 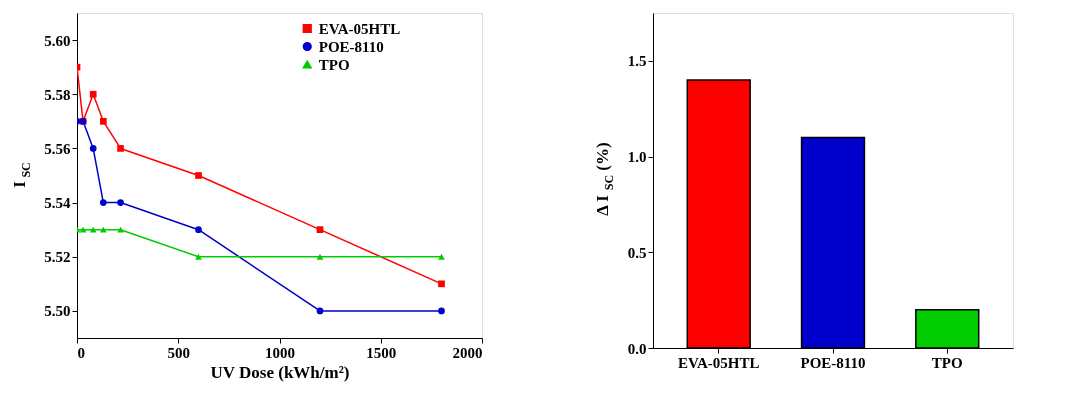 What do you see at coordinates (947, 362) in the screenshot?
I see `x-tick-label: TPO` at bounding box center [947, 362].